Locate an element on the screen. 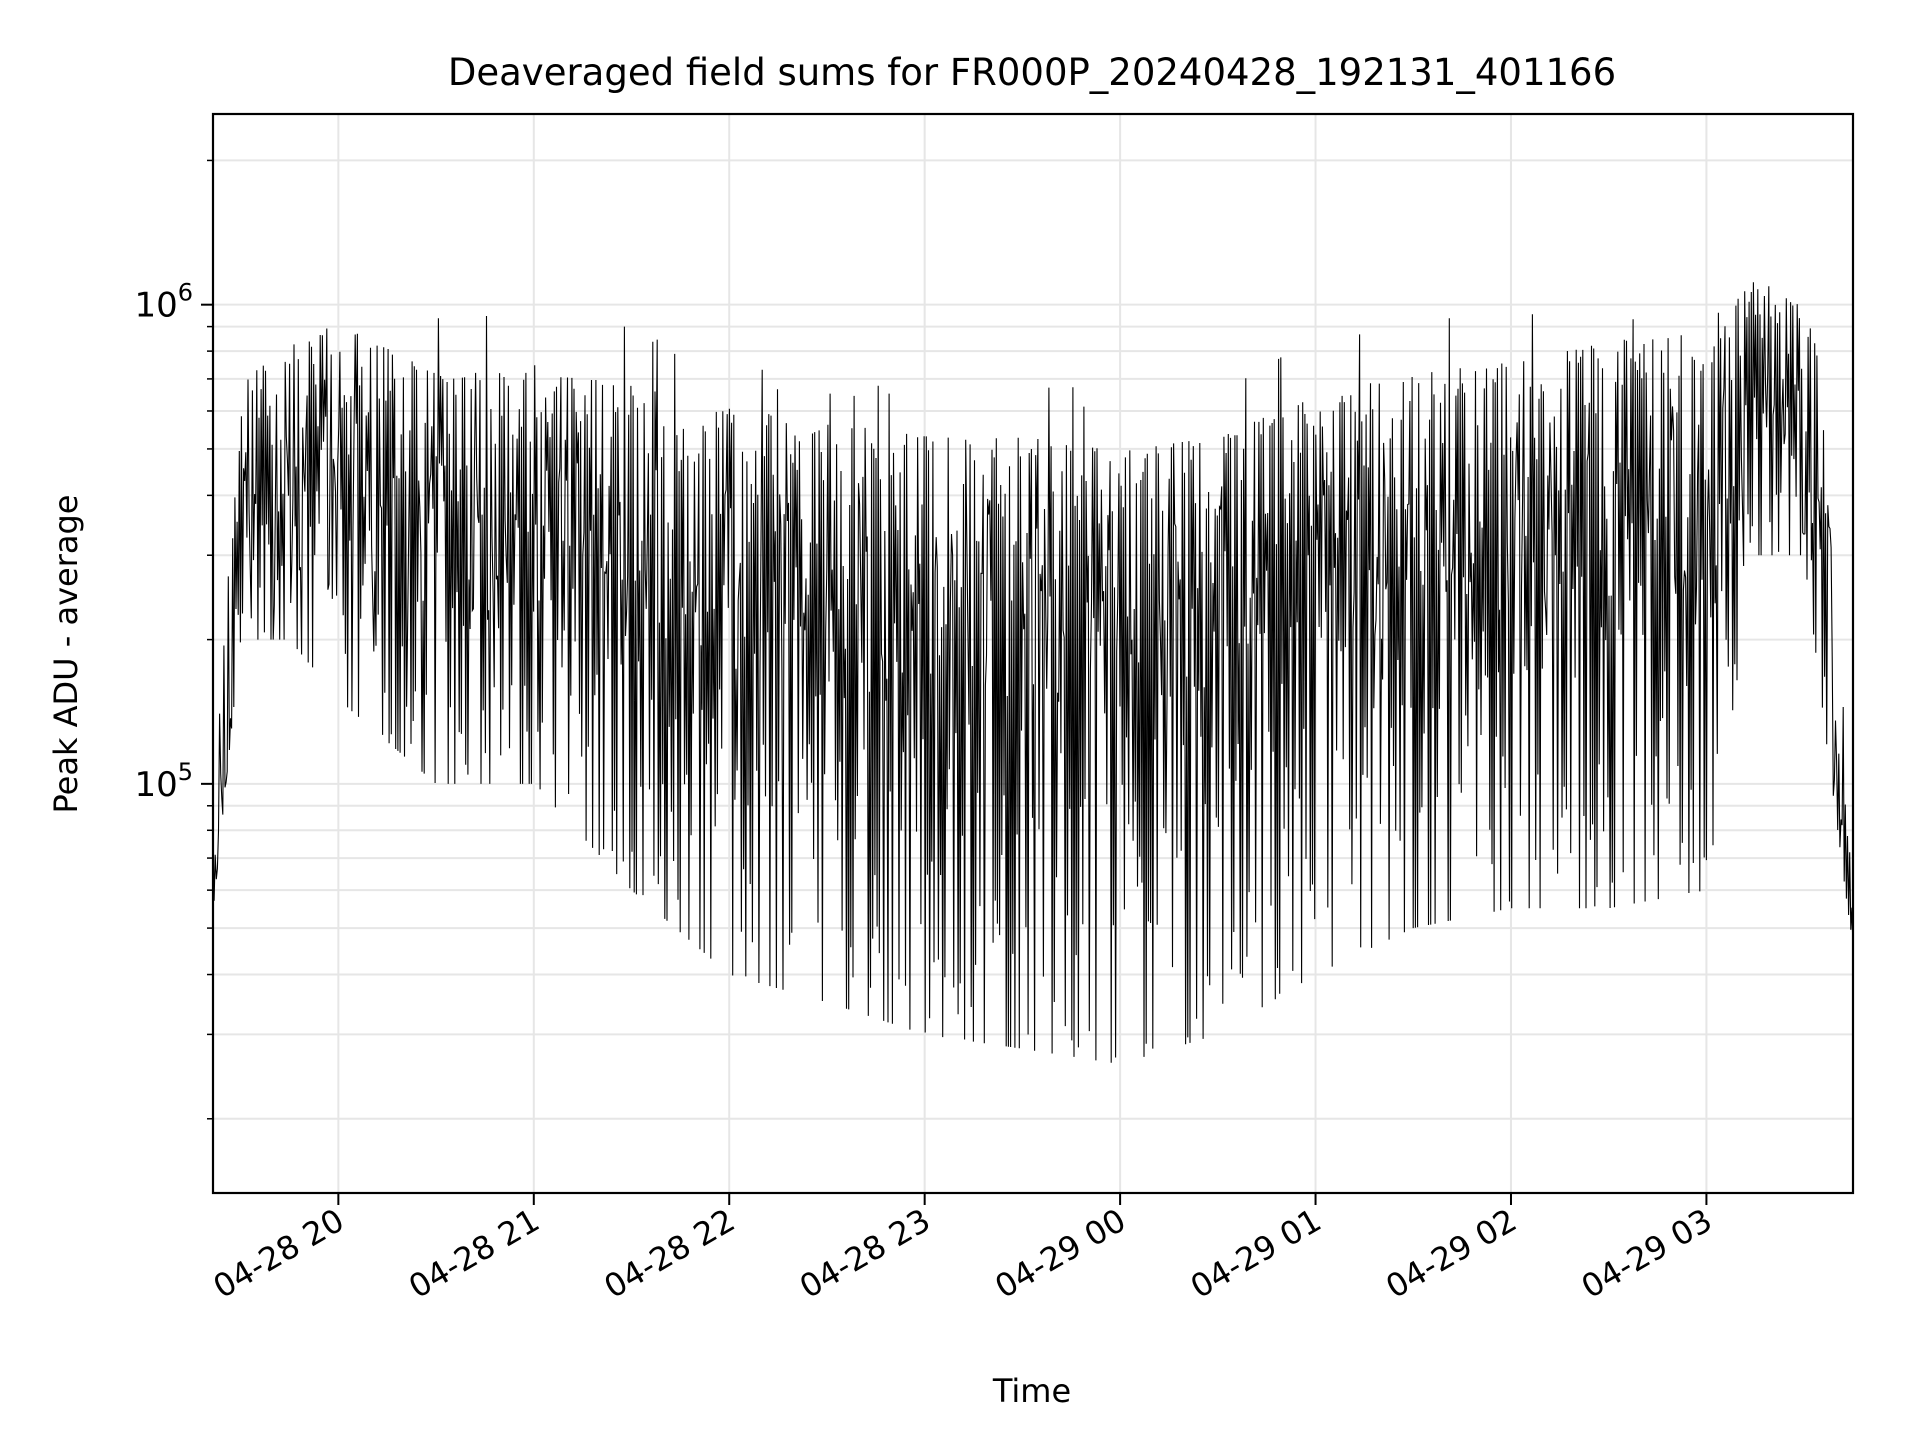  y-tick-label: 10⁵ is located at coordinates (163, 781).